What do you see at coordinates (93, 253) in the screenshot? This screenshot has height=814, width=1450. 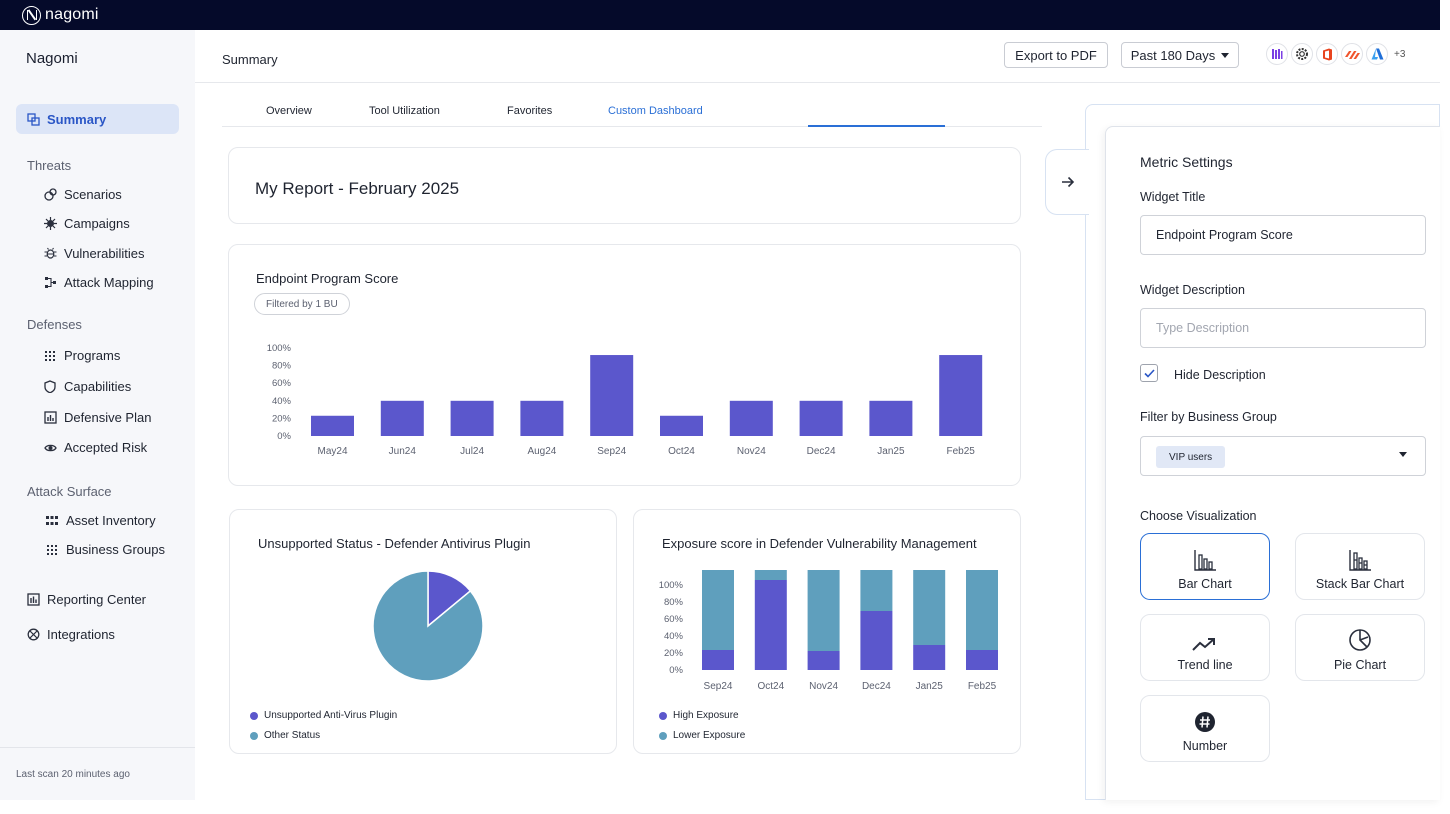 I see `sidebar-item-vulnerabilities: Vulnerabilities` at bounding box center [93, 253].